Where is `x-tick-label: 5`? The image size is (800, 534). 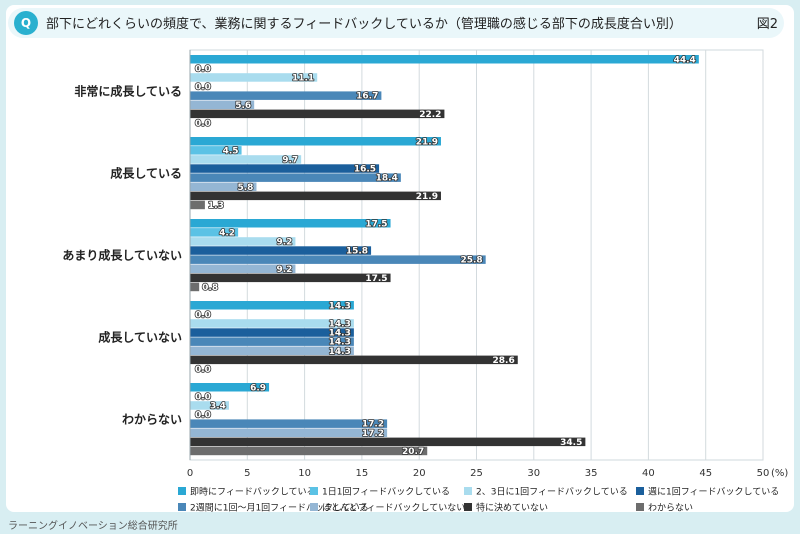
x-tick-label: 5 is located at coordinates (247, 473).